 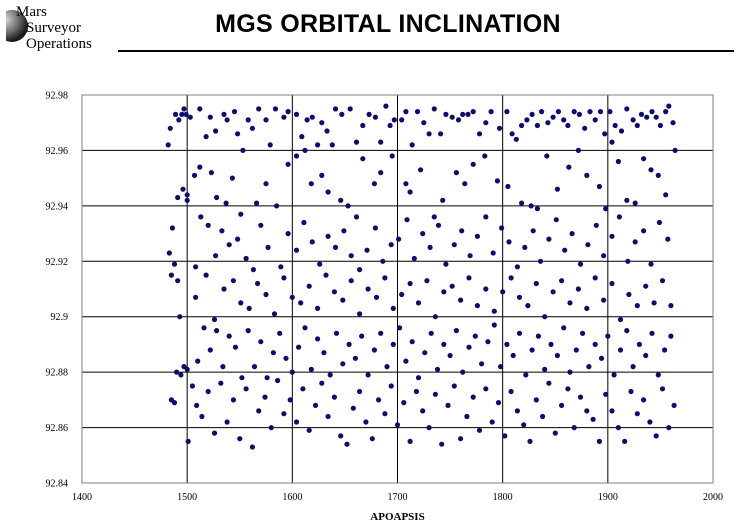 What do you see at coordinates (14, 26) in the screenshot?
I see `planet-icon` at bounding box center [14, 26].